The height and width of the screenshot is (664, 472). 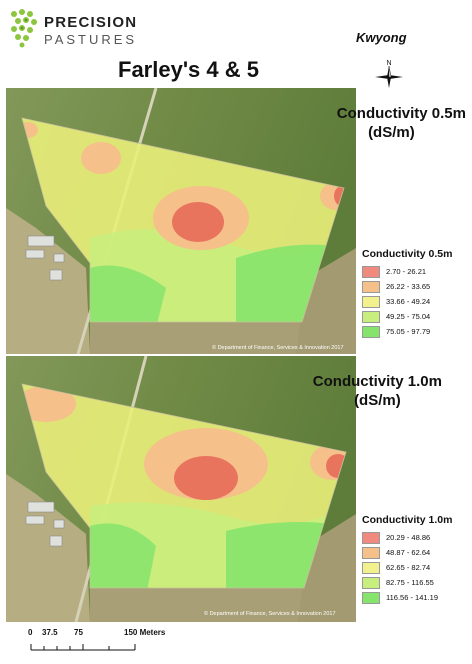 I want to click on legend-label: 62.65 - 82.74, so click(x=408, y=567).